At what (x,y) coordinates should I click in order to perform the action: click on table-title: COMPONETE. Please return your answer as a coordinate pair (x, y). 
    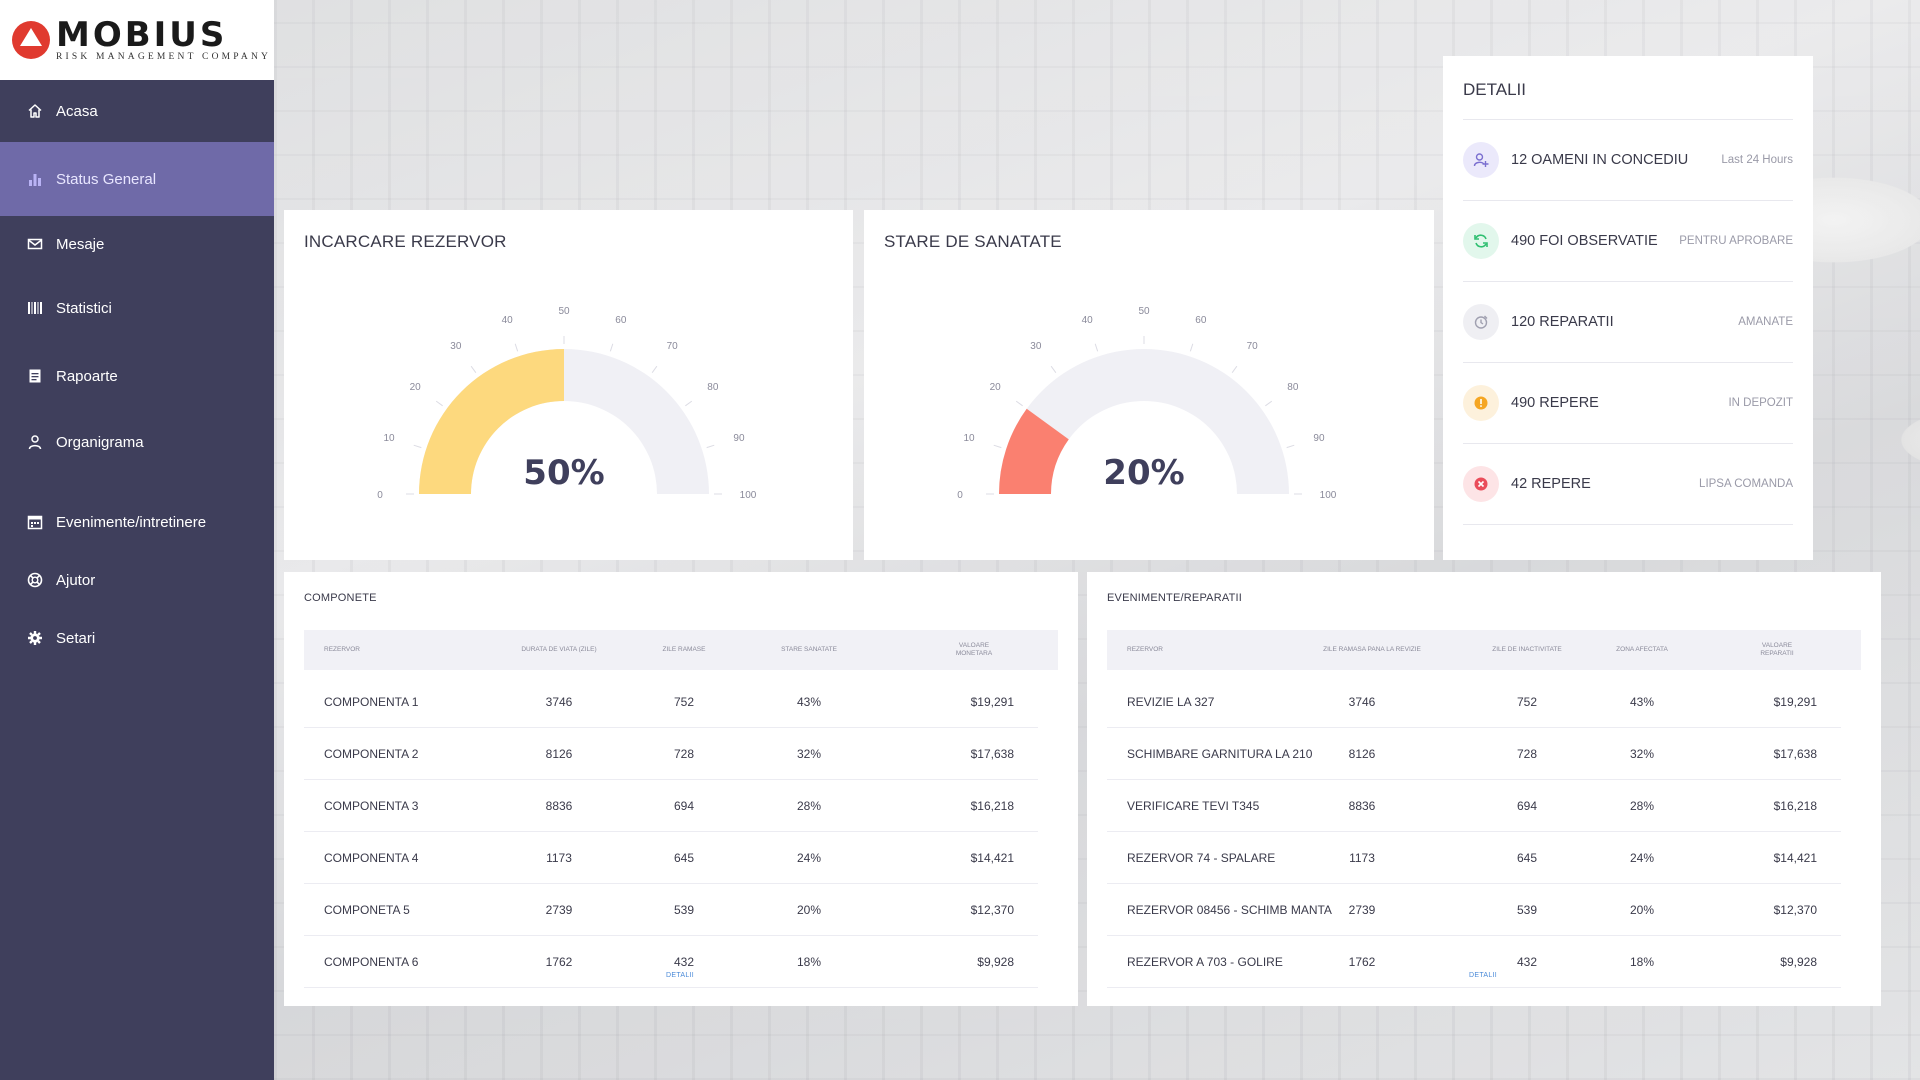
    Looking at the image, I should click on (340, 598).